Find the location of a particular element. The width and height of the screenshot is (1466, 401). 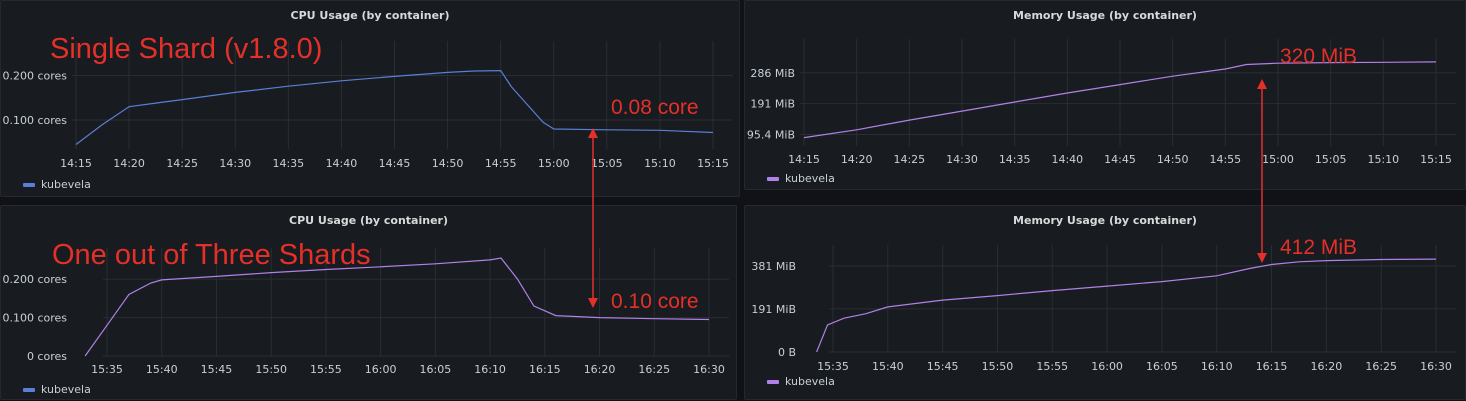

cpu-single-annotation: 0.08 core is located at coordinates (655, 107).